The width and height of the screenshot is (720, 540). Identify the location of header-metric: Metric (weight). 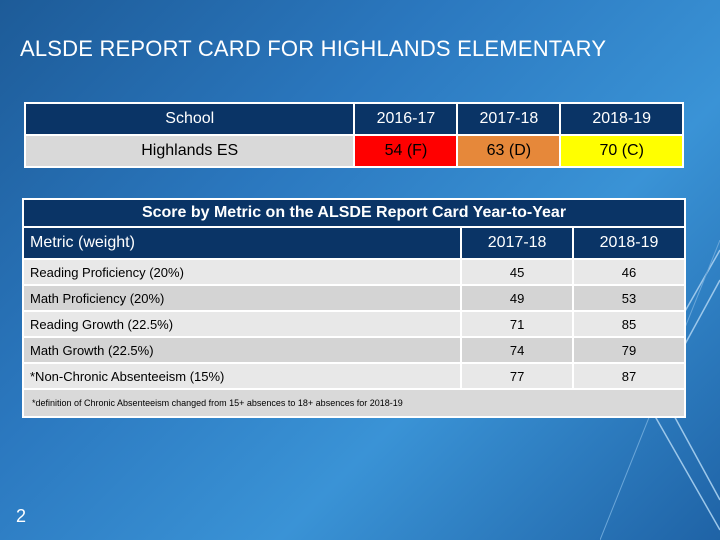
(242, 243).